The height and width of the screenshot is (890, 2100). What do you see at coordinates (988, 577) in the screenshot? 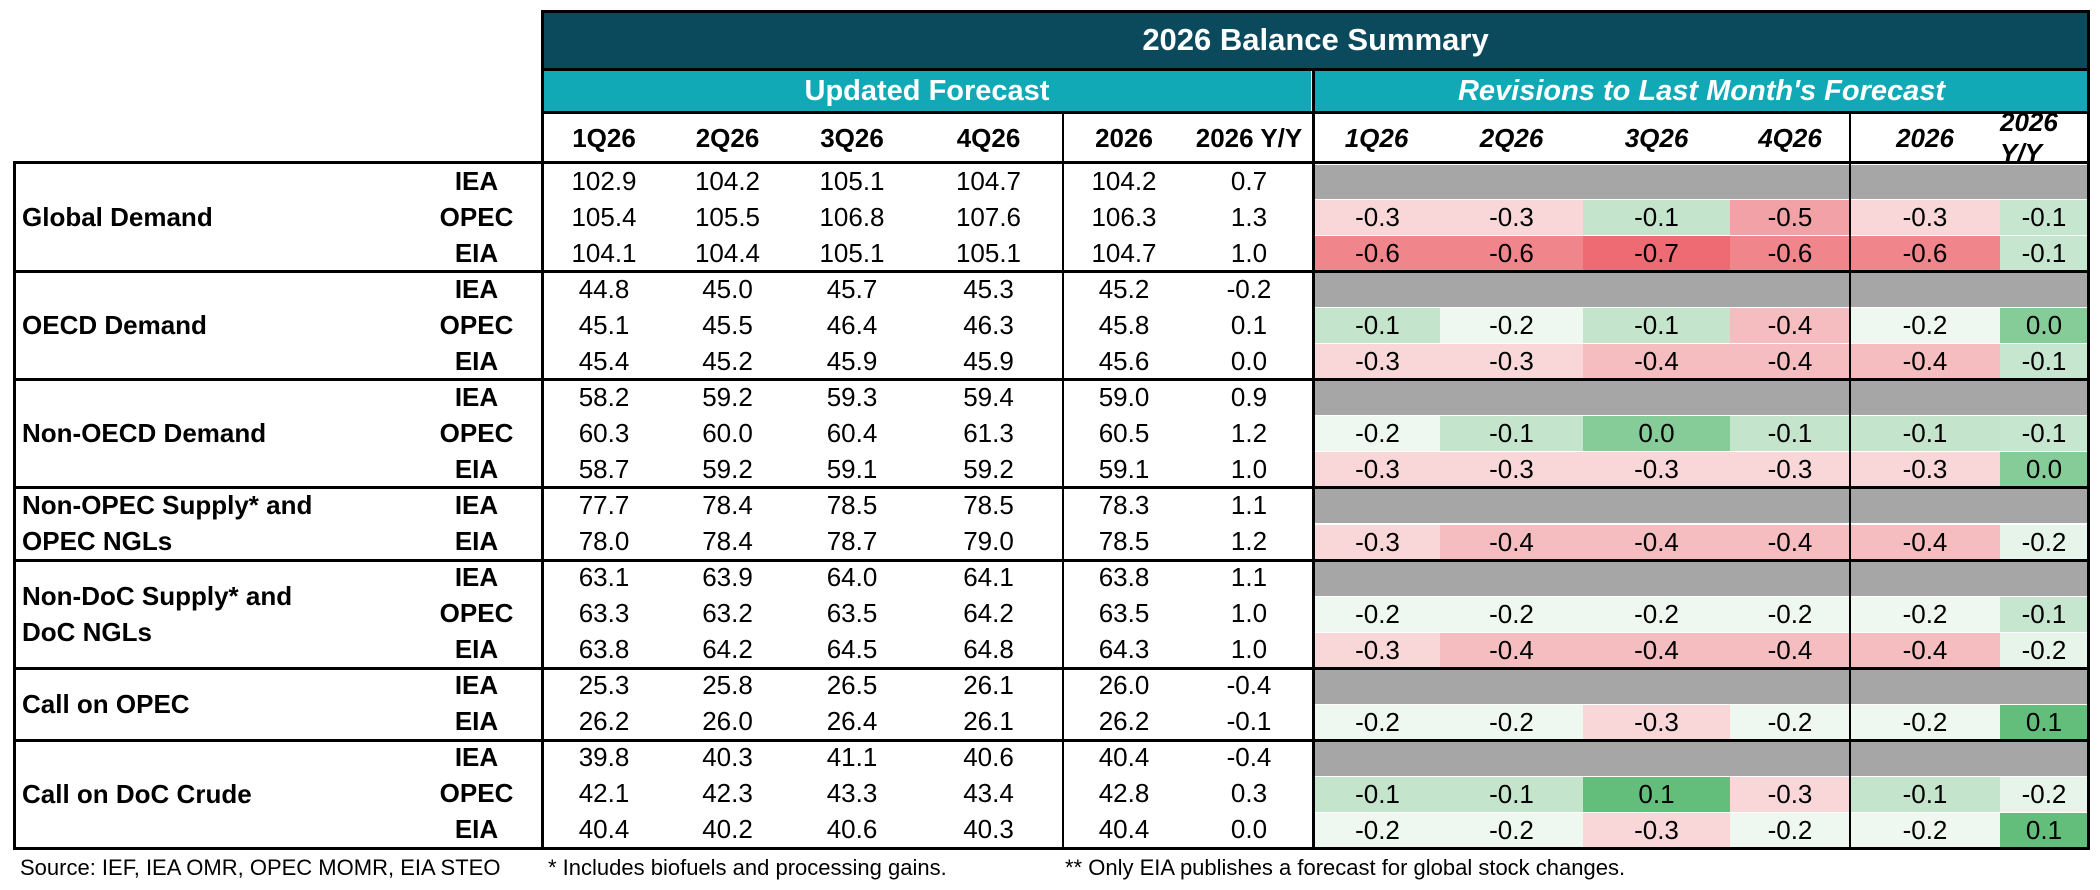
I see `forecast-value: 64.1` at bounding box center [988, 577].